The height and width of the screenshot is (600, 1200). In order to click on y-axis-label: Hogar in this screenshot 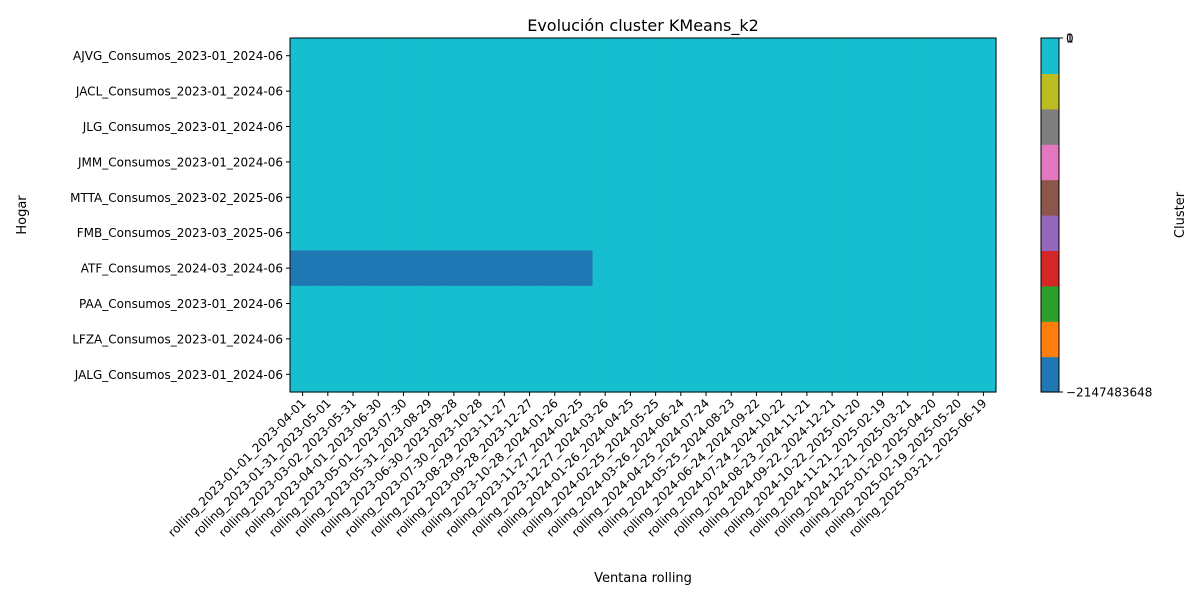, I will do `click(22, 215)`.